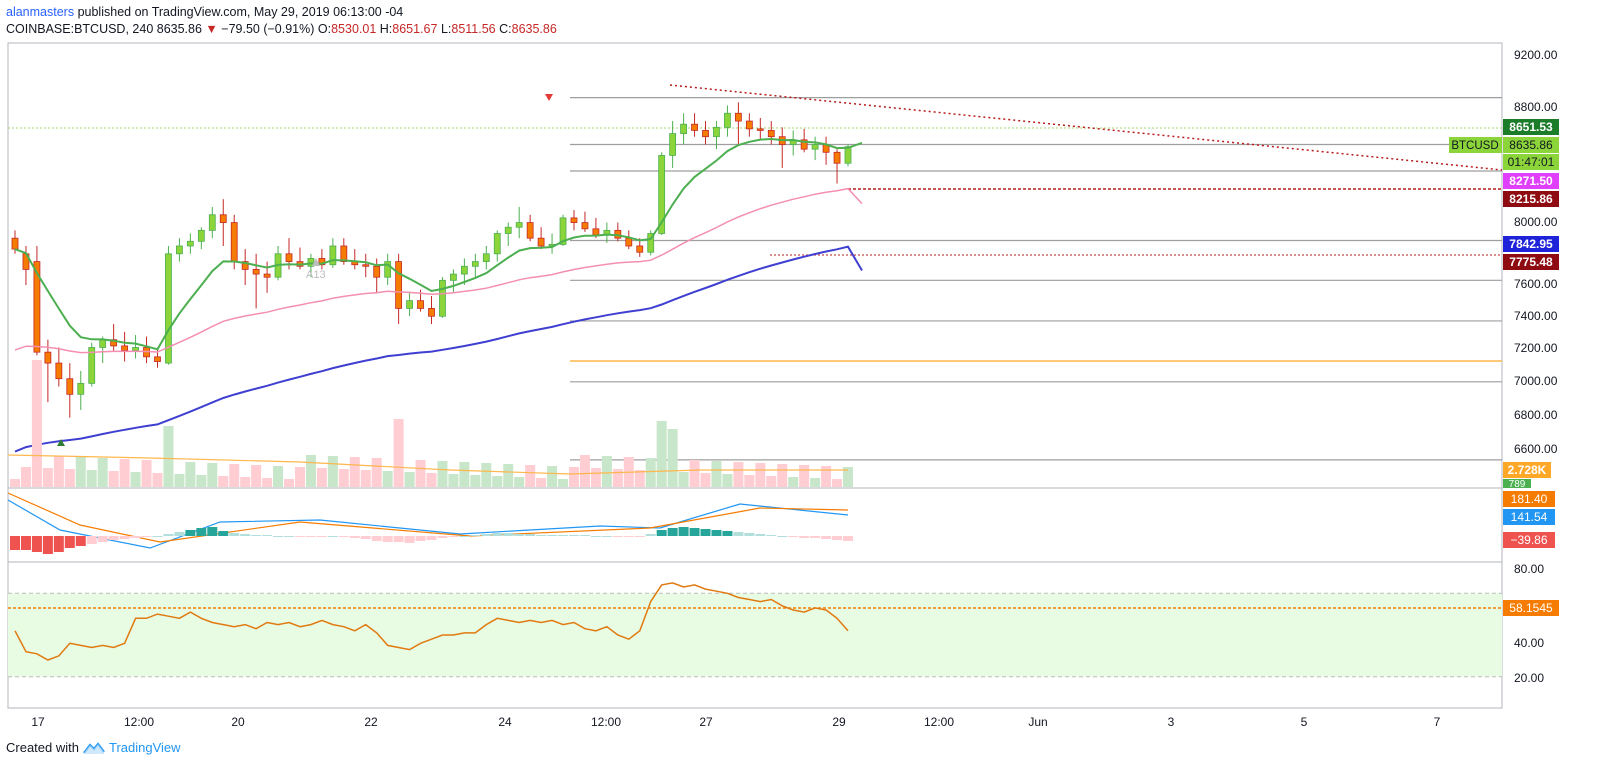  Describe the element at coordinates (1536, 316) in the screenshot. I see `price-tick-label: 7400.00` at that location.